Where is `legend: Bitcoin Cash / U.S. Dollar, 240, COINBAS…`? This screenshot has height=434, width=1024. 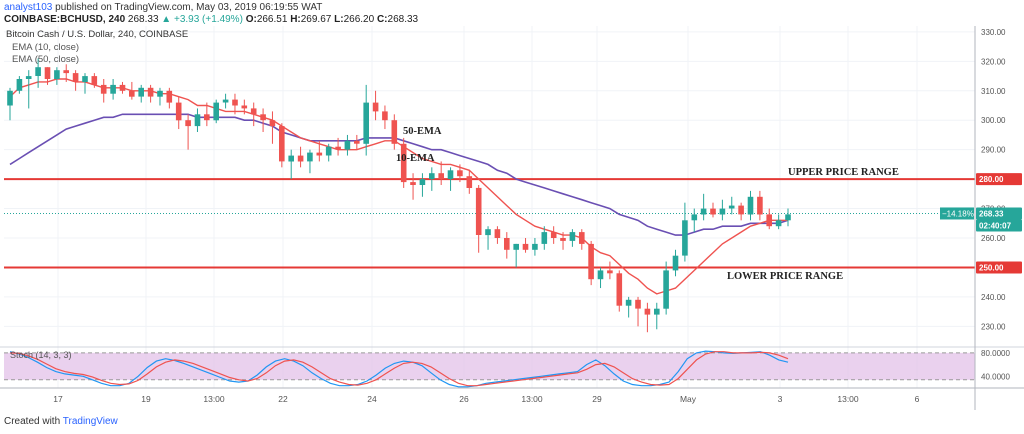
legend: Bitcoin Cash / U.S. Dollar, 240, COINBAS… is located at coordinates (97, 47).